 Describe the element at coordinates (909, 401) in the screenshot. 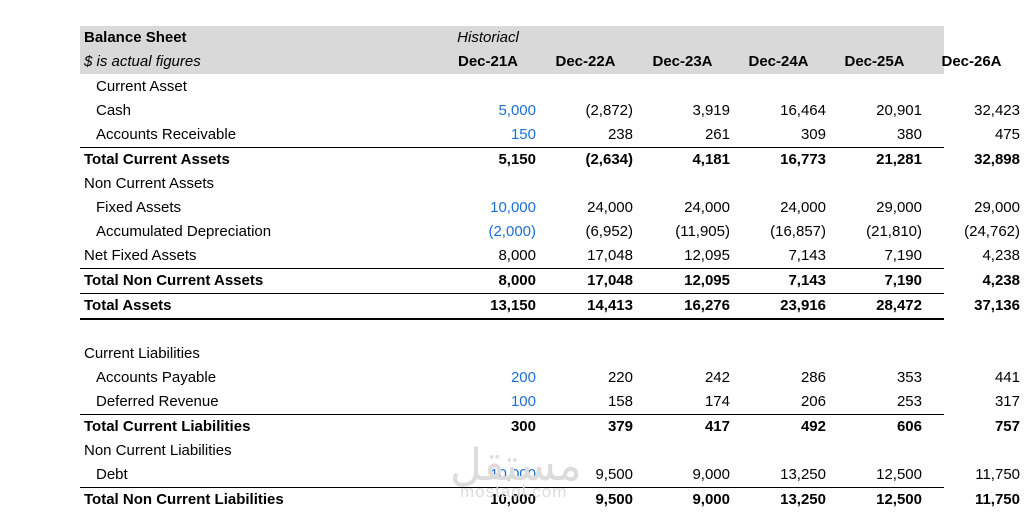

I see `cell-value: 253` at that location.